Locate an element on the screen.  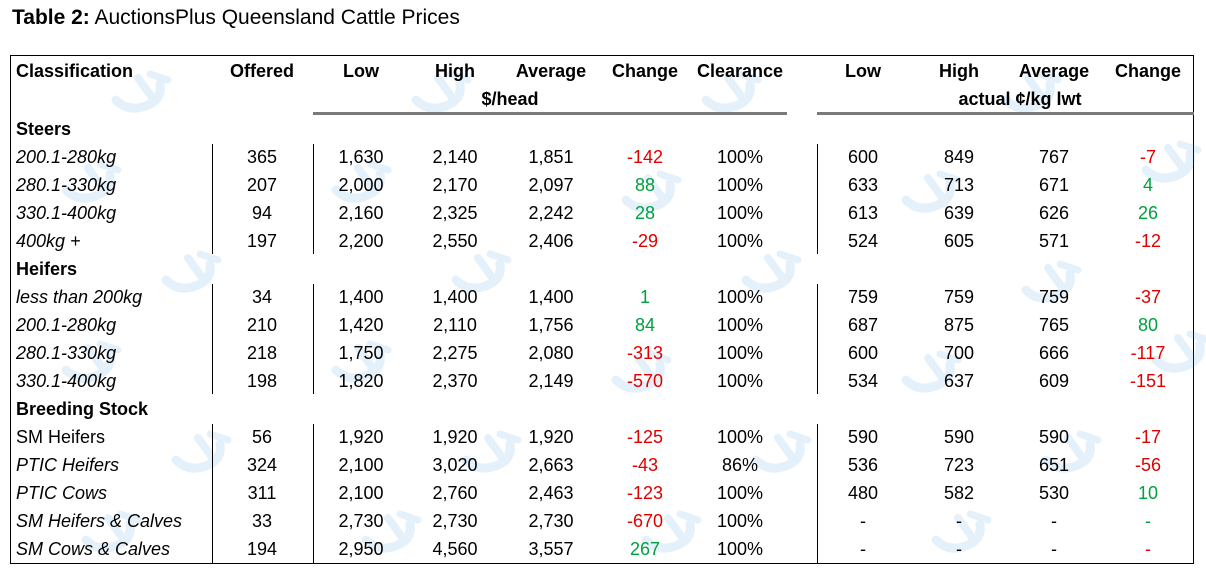
cell-offered: 311 is located at coordinates (262, 493).